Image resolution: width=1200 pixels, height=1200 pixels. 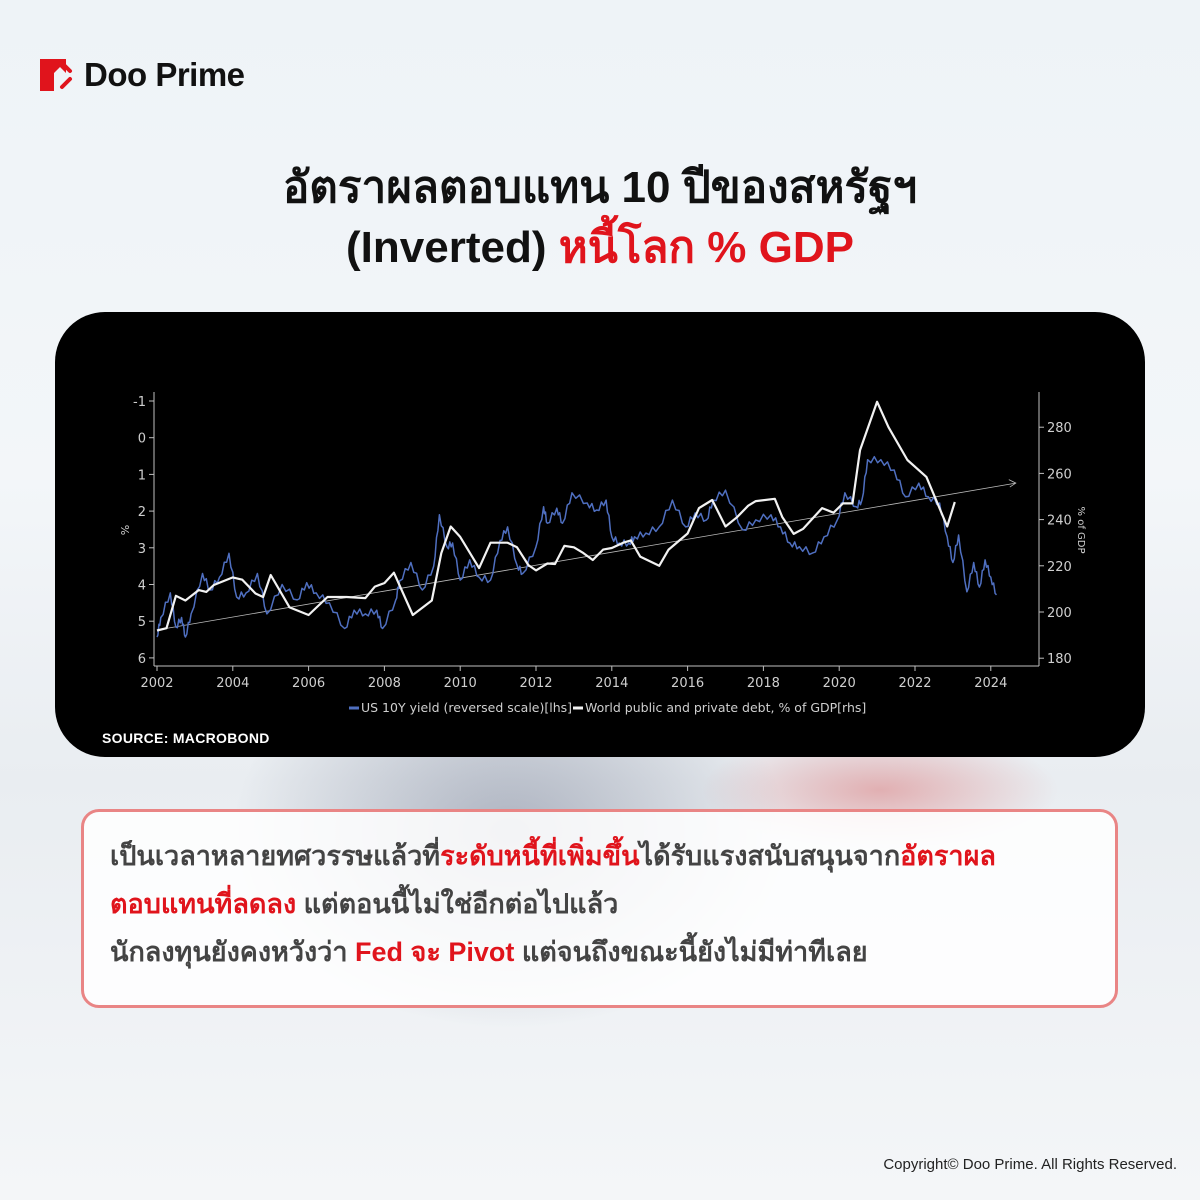 What do you see at coordinates (142, 475) in the screenshot?
I see `y-left-tick-label: 1` at bounding box center [142, 475].